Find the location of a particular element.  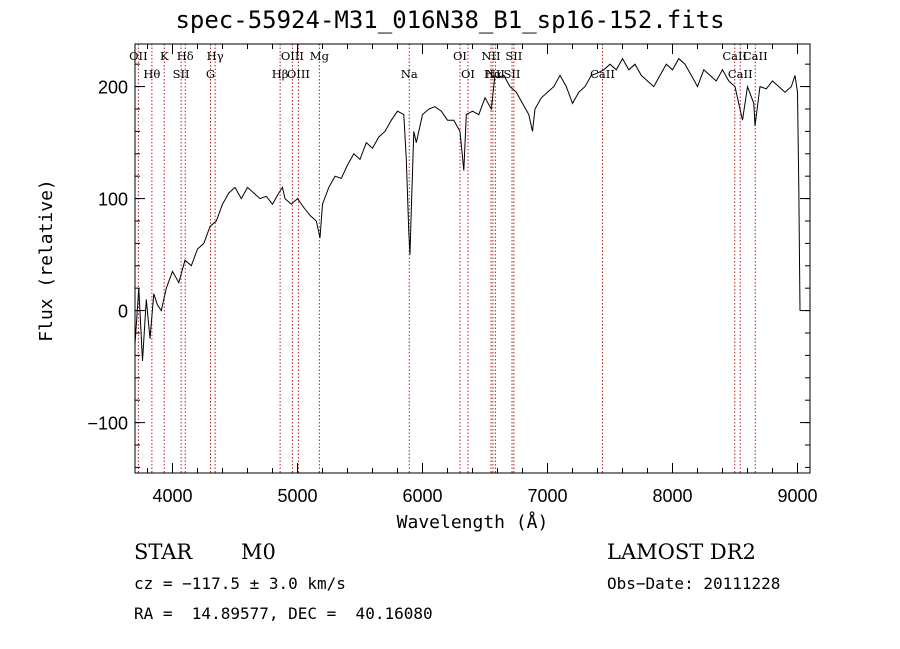

line-marker-label: Mg is located at coordinates (320, 56).